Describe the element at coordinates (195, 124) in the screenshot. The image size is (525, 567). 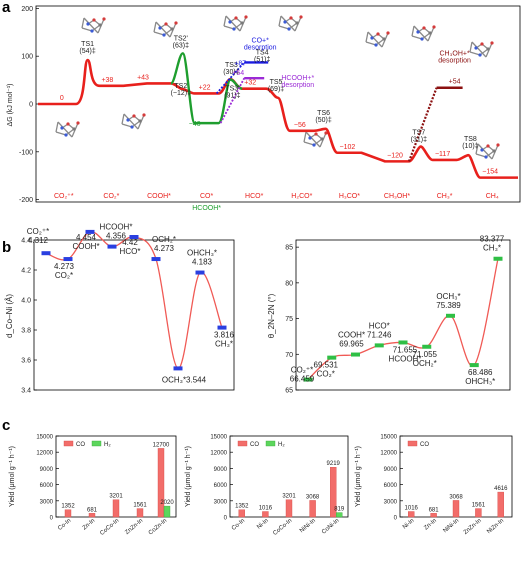
I see `green-min-label: −40` at that location.